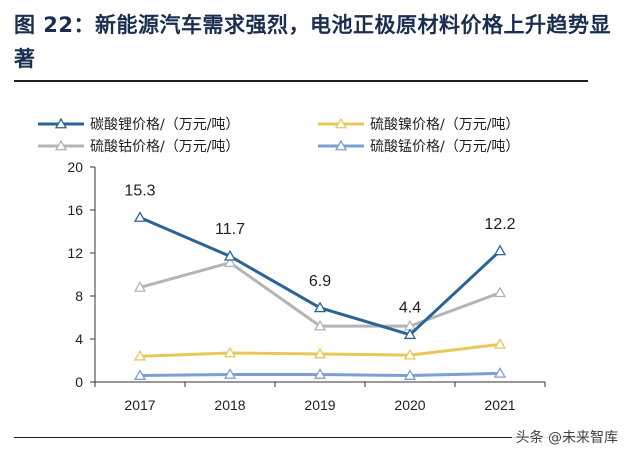 The height and width of the screenshot is (455, 640). What do you see at coordinates (409, 405) in the screenshot?
I see `x-tick-label: 2020` at bounding box center [409, 405].